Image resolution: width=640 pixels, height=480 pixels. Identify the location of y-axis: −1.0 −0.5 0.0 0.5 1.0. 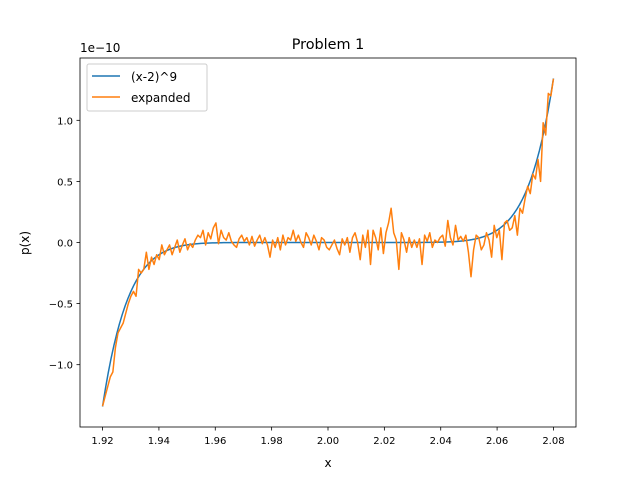
(64, 244).